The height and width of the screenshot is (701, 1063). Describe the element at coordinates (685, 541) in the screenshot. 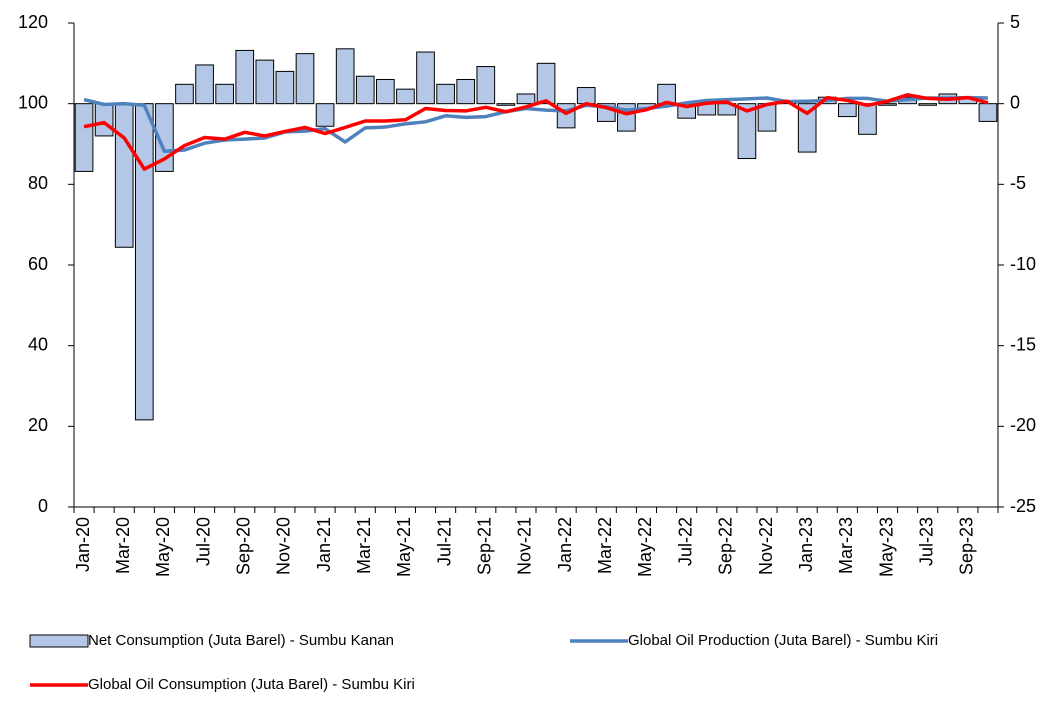

I see `x-tick-label: Jul-22` at that location.